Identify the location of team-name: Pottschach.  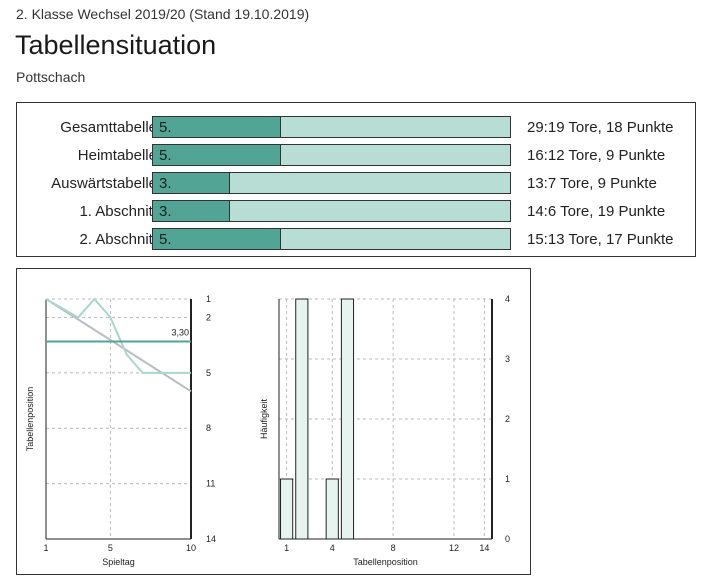
(51, 77).